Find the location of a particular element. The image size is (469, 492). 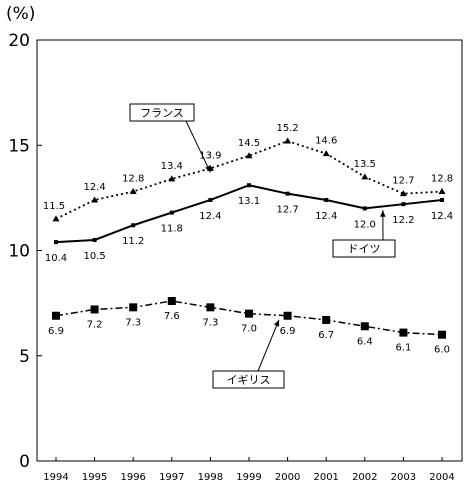

data-label: 11.5 is located at coordinates (54, 206).